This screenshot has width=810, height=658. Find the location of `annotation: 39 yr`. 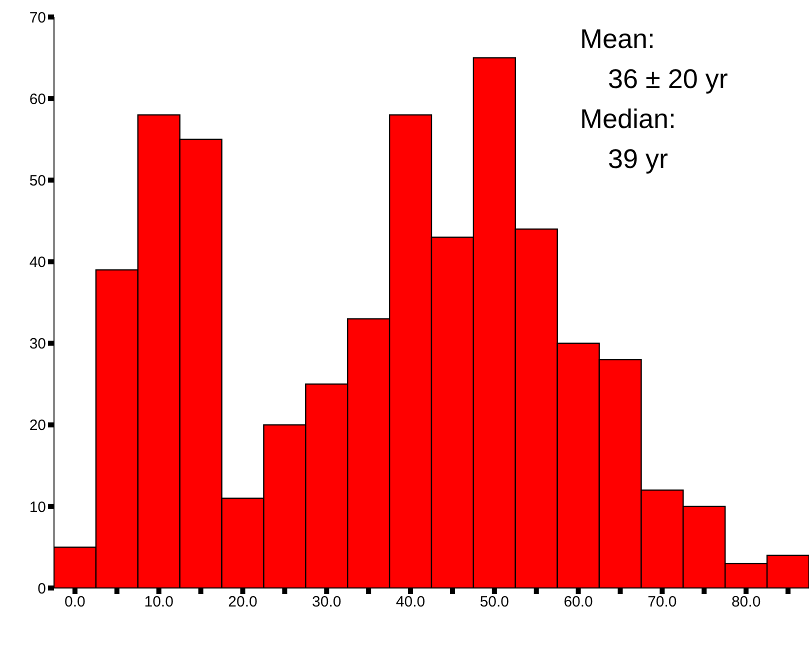

annotation: 39 yr is located at coordinates (638, 159).